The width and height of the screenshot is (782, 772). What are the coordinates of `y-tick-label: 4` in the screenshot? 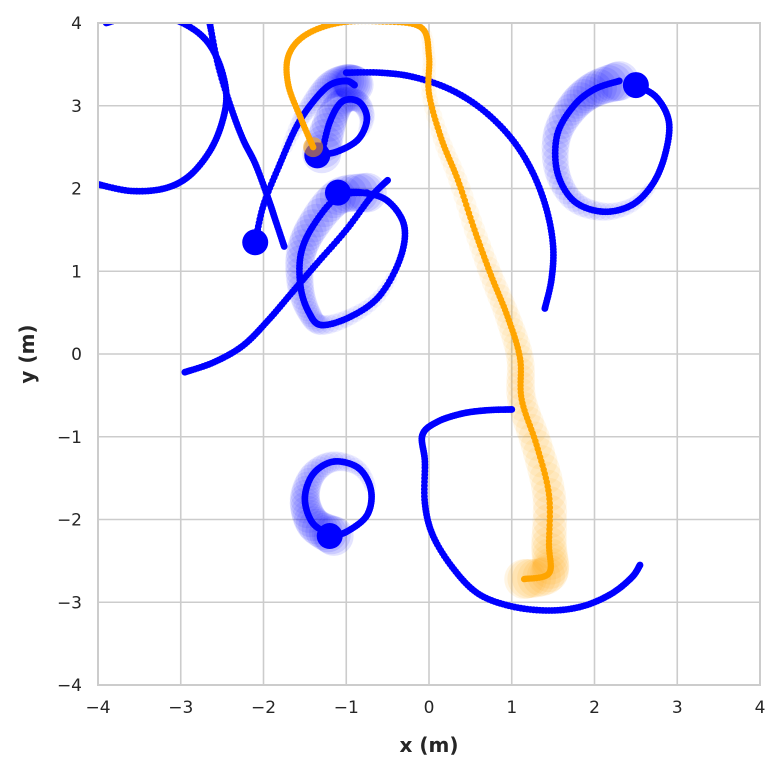 It's located at (76, 24).